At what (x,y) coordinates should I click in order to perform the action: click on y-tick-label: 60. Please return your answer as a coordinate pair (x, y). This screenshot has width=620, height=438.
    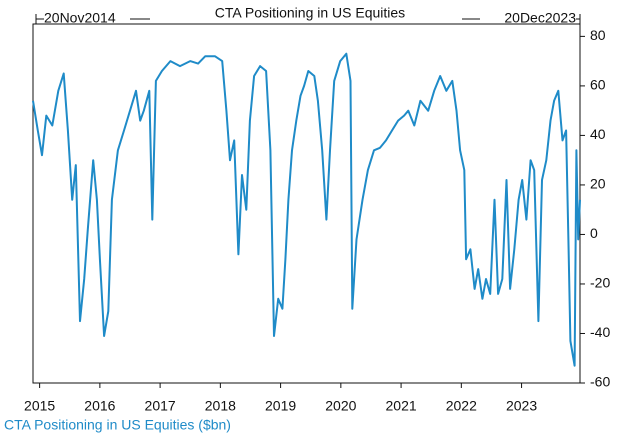
    Looking at the image, I should click on (598, 85).